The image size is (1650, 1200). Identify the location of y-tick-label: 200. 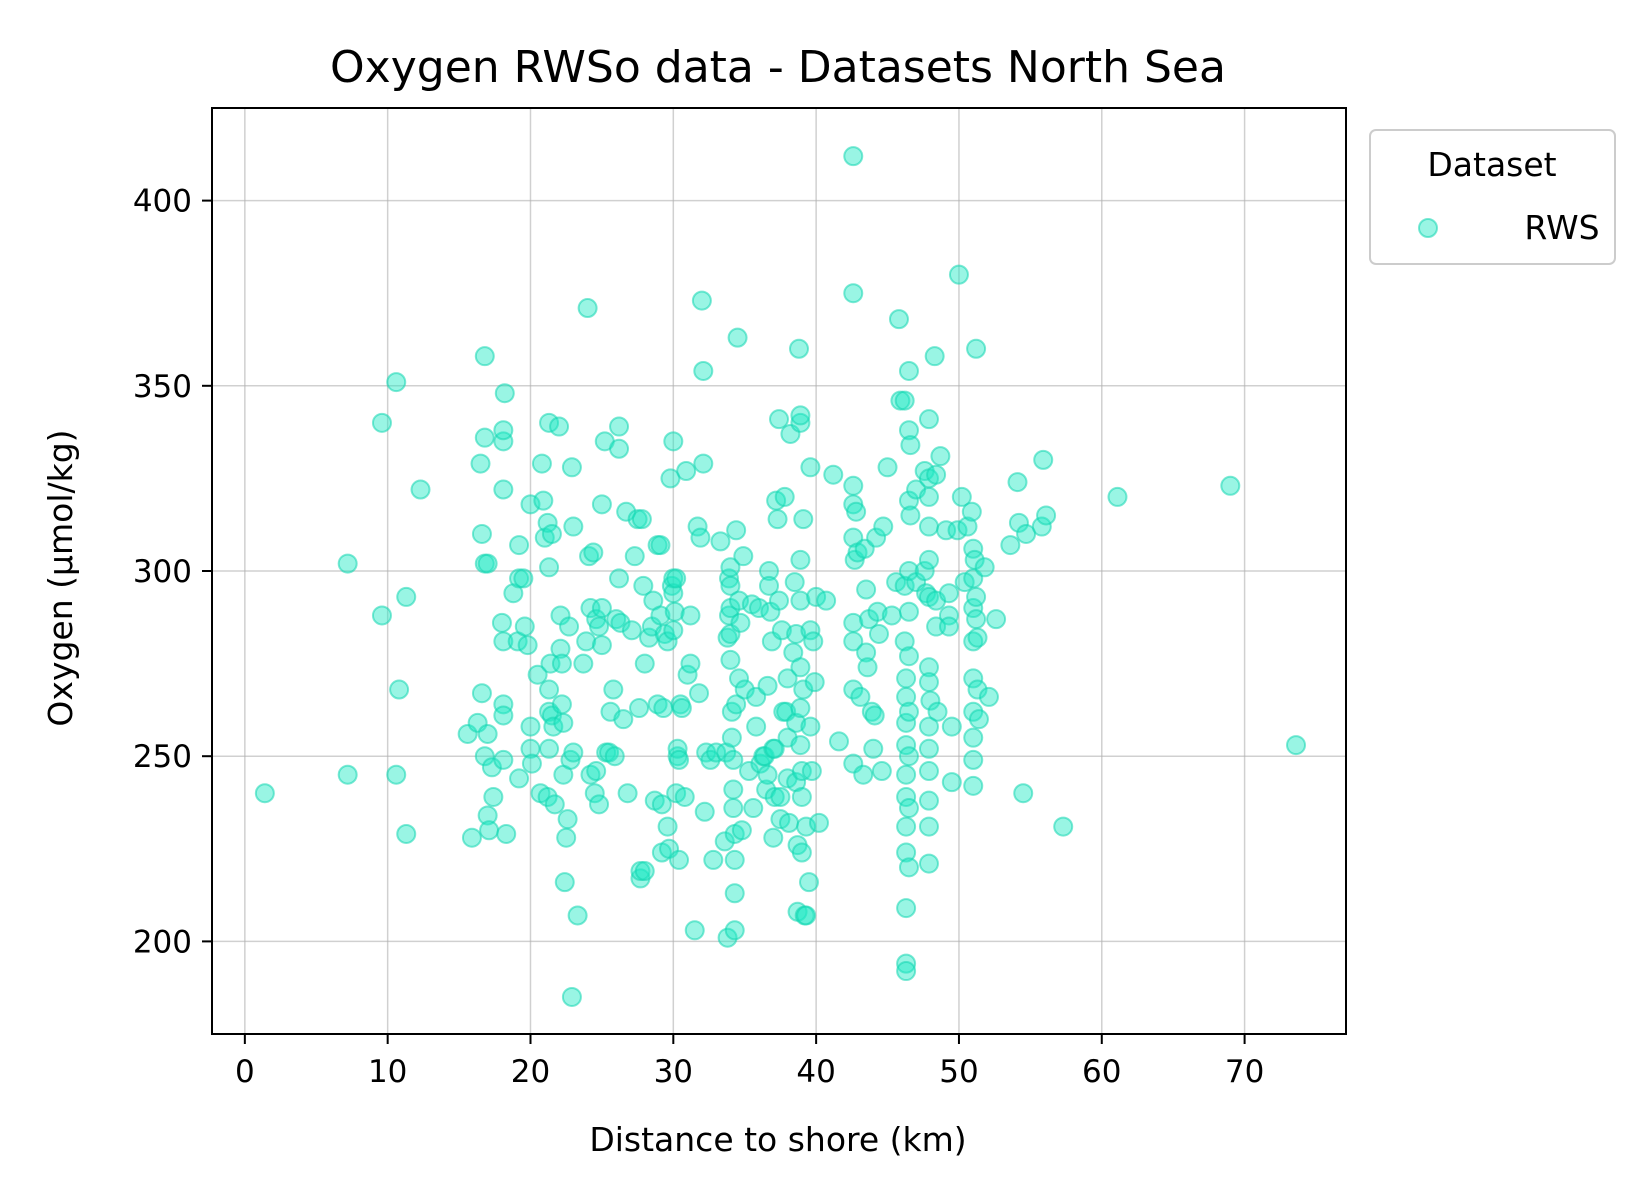
(162, 942).